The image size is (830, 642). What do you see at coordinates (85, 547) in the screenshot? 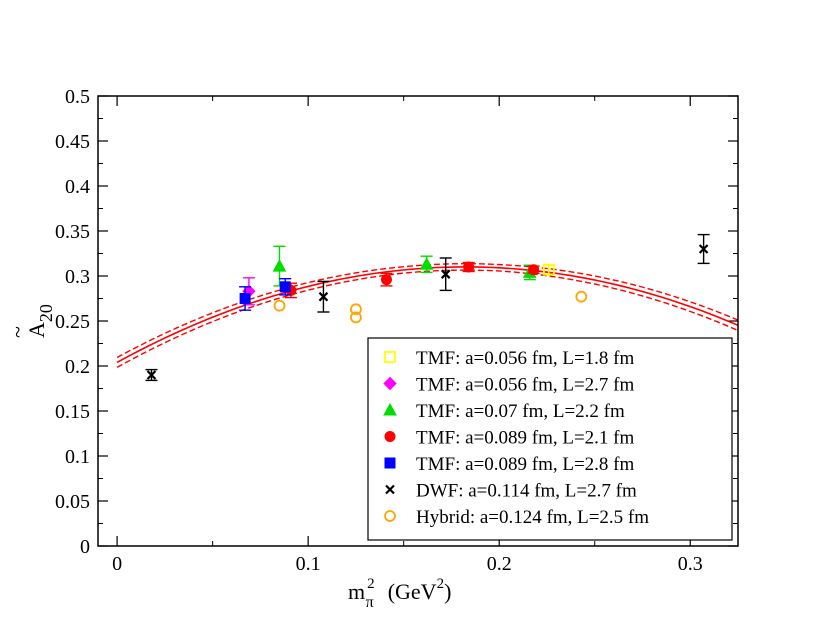
I see `y-tick-label: 0` at bounding box center [85, 547].